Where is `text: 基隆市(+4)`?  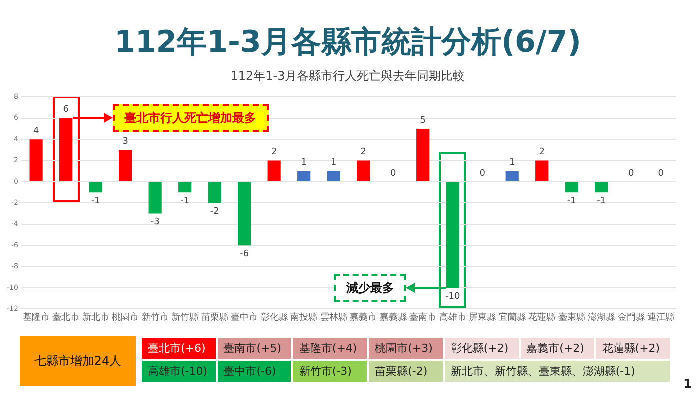 text: 基隆市(+4) is located at coordinates (330, 348).